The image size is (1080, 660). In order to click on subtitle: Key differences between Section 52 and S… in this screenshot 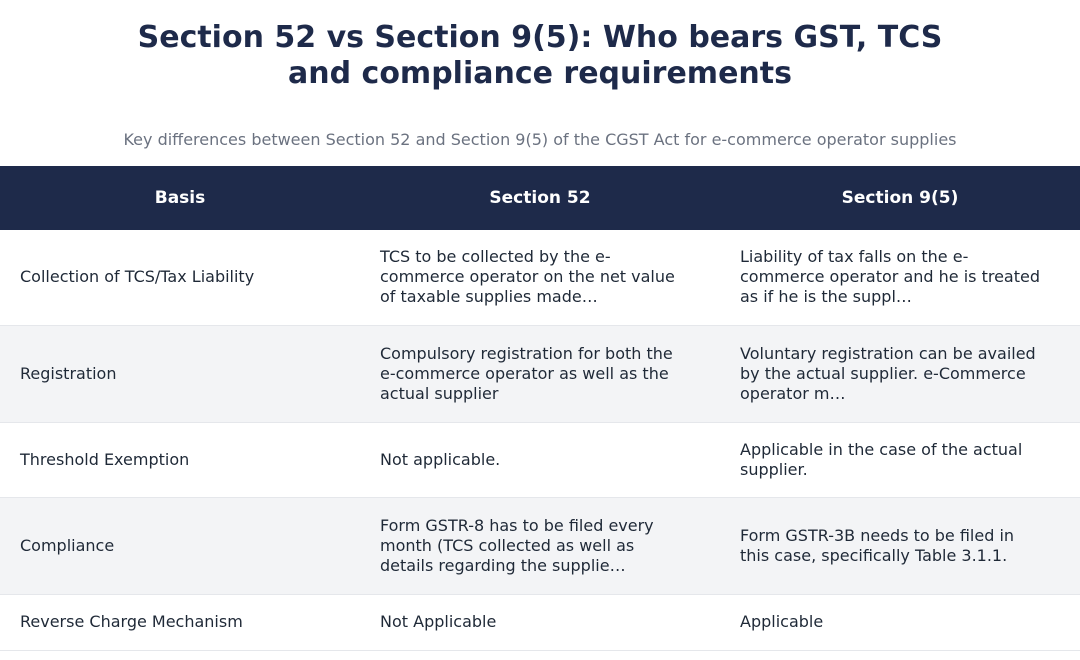, I will do `click(540, 139)`.